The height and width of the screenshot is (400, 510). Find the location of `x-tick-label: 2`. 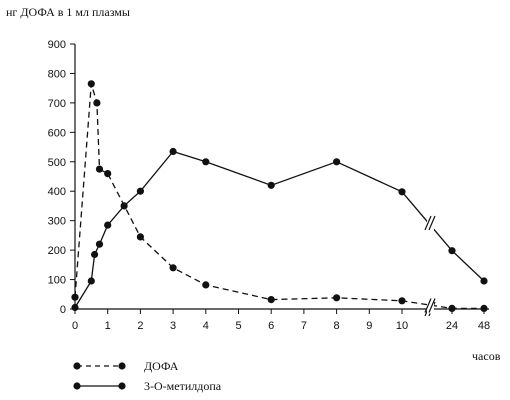

x-tick-label: 2 is located at coordinates (140, 326).